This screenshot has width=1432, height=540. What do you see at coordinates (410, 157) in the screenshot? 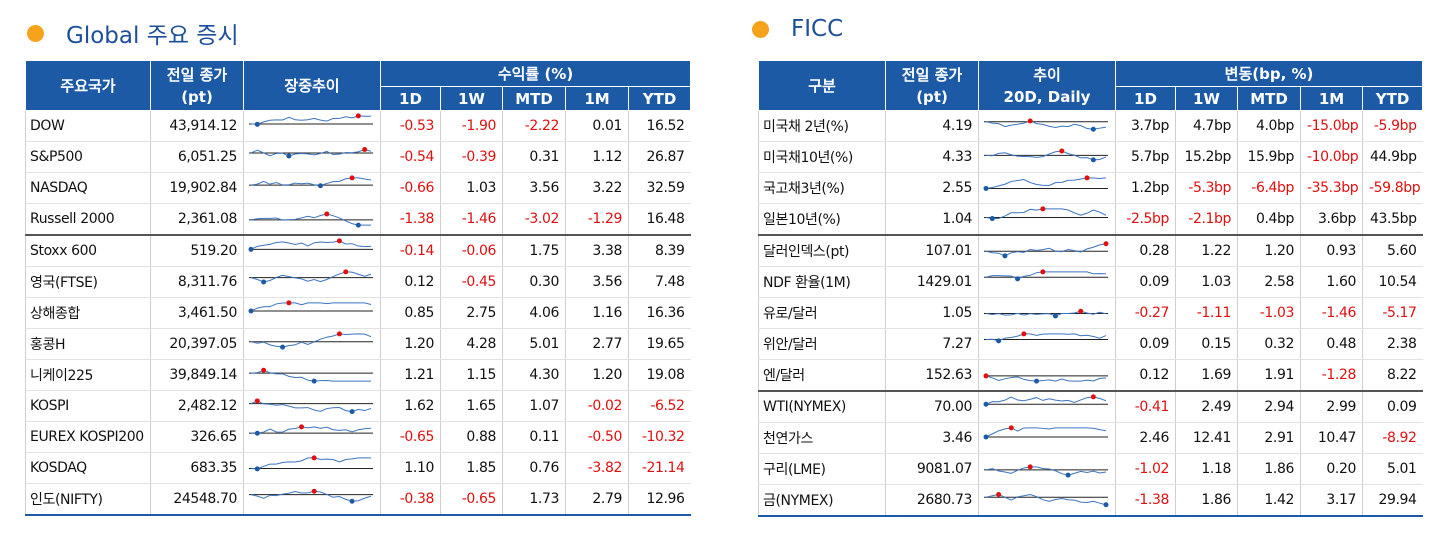
I see `cell-value: -0.54` at bounding box center [410, 157].